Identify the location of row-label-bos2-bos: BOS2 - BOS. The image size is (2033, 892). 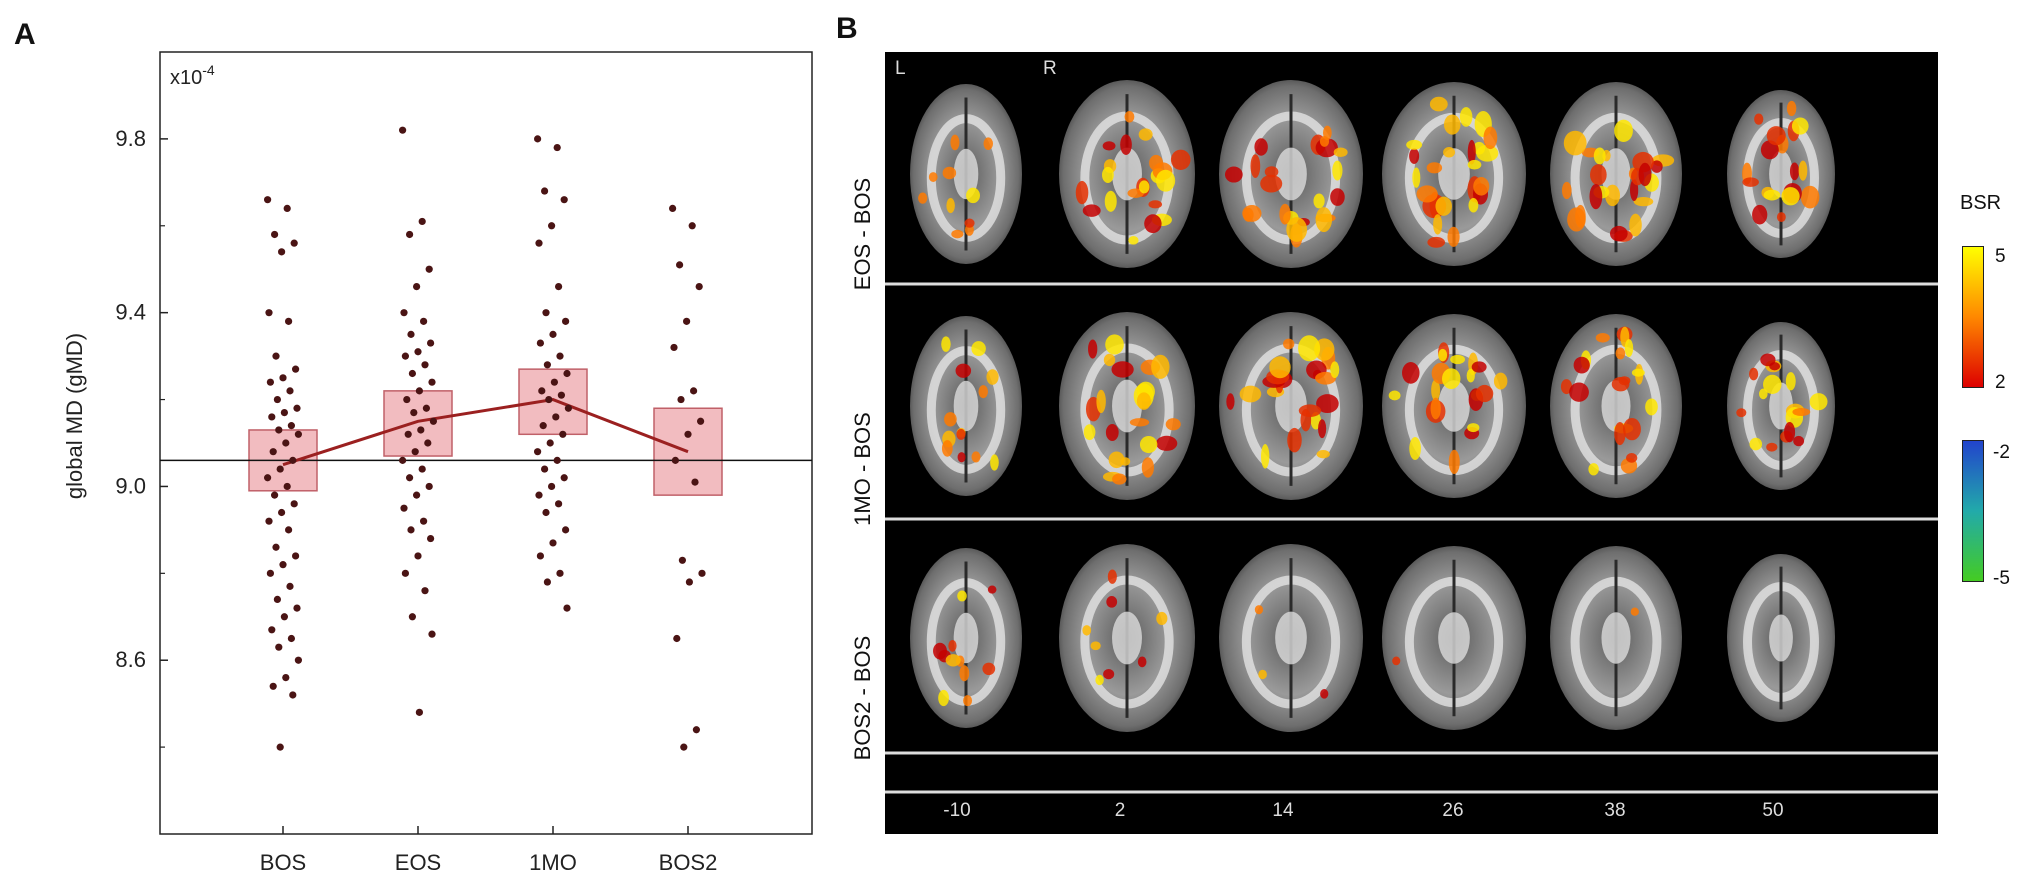
(862, 698).